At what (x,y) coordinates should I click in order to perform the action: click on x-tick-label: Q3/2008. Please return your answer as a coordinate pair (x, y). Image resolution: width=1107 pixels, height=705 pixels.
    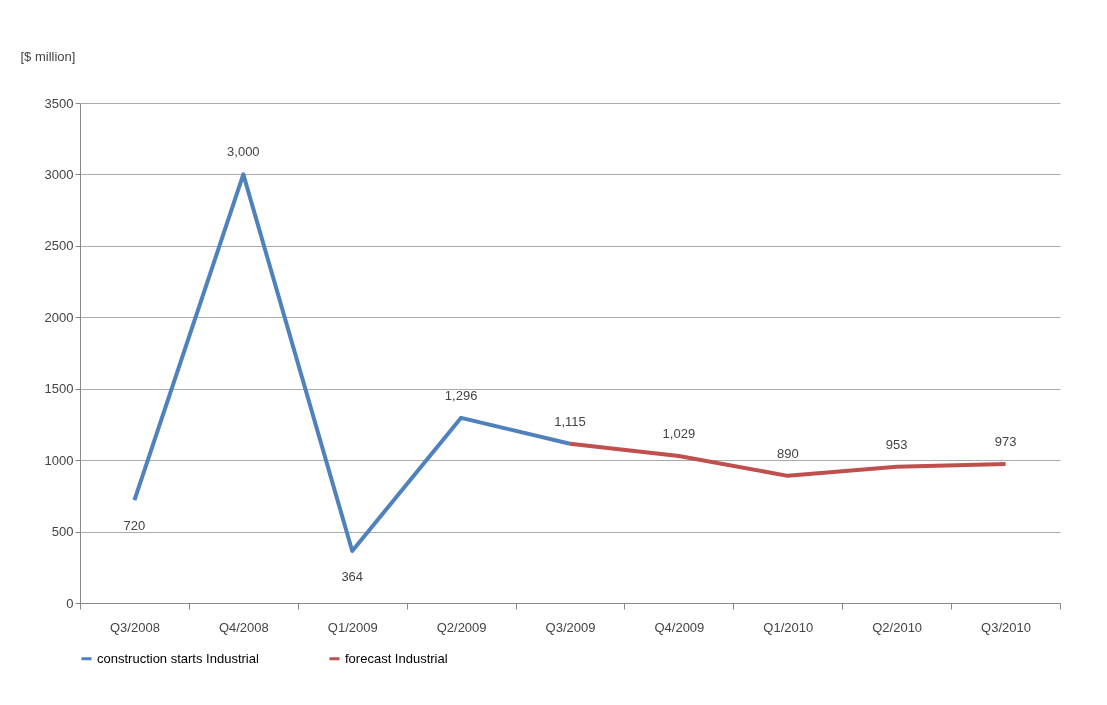
    Looking at the image, I should click on (135, 627).